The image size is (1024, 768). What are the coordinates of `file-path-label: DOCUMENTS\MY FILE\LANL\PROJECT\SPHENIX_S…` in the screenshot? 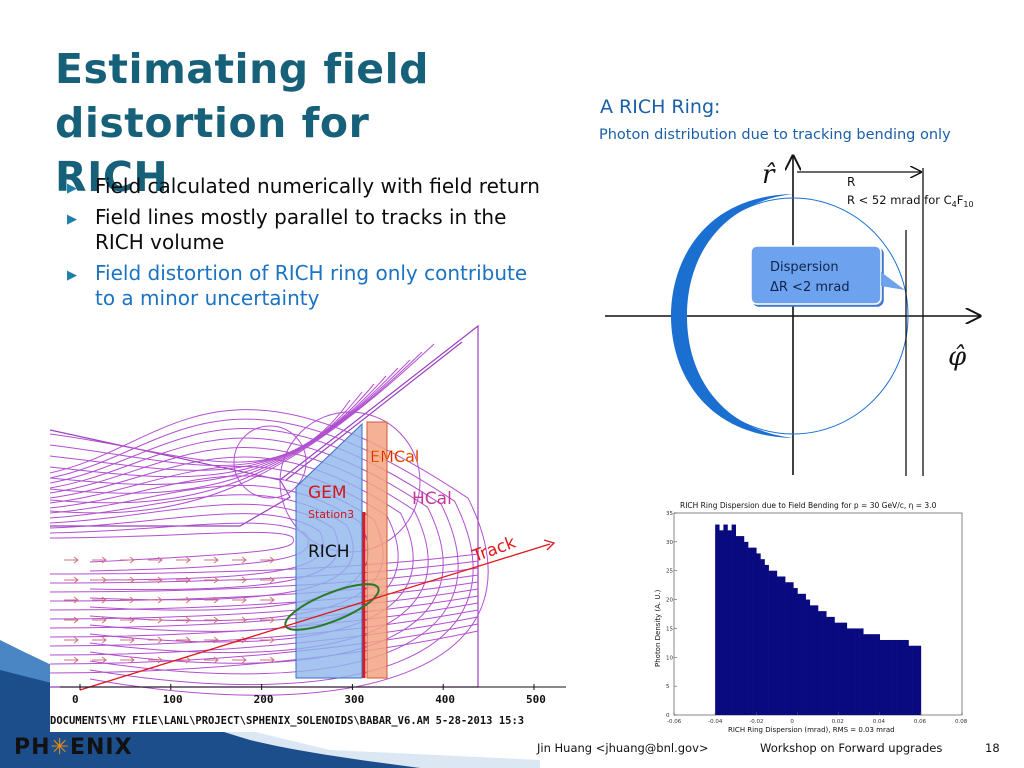 It's located at (287, 721).